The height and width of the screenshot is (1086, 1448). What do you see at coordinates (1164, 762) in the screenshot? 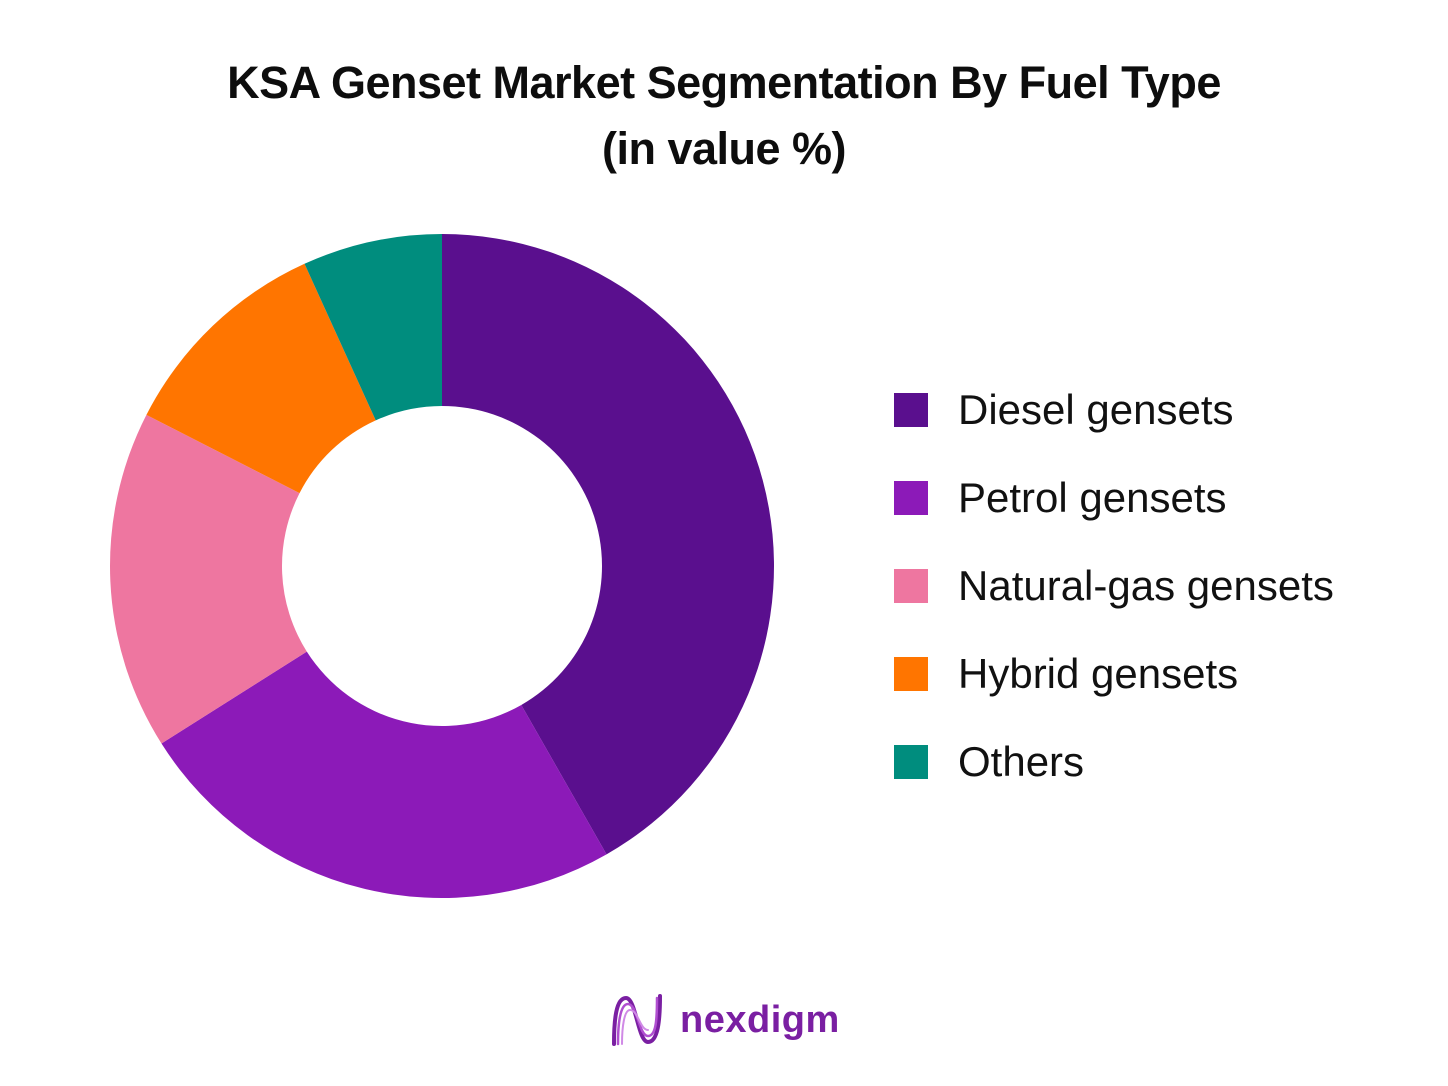
I see `legend-item-others: Others` at bounding box center [1164, 762].